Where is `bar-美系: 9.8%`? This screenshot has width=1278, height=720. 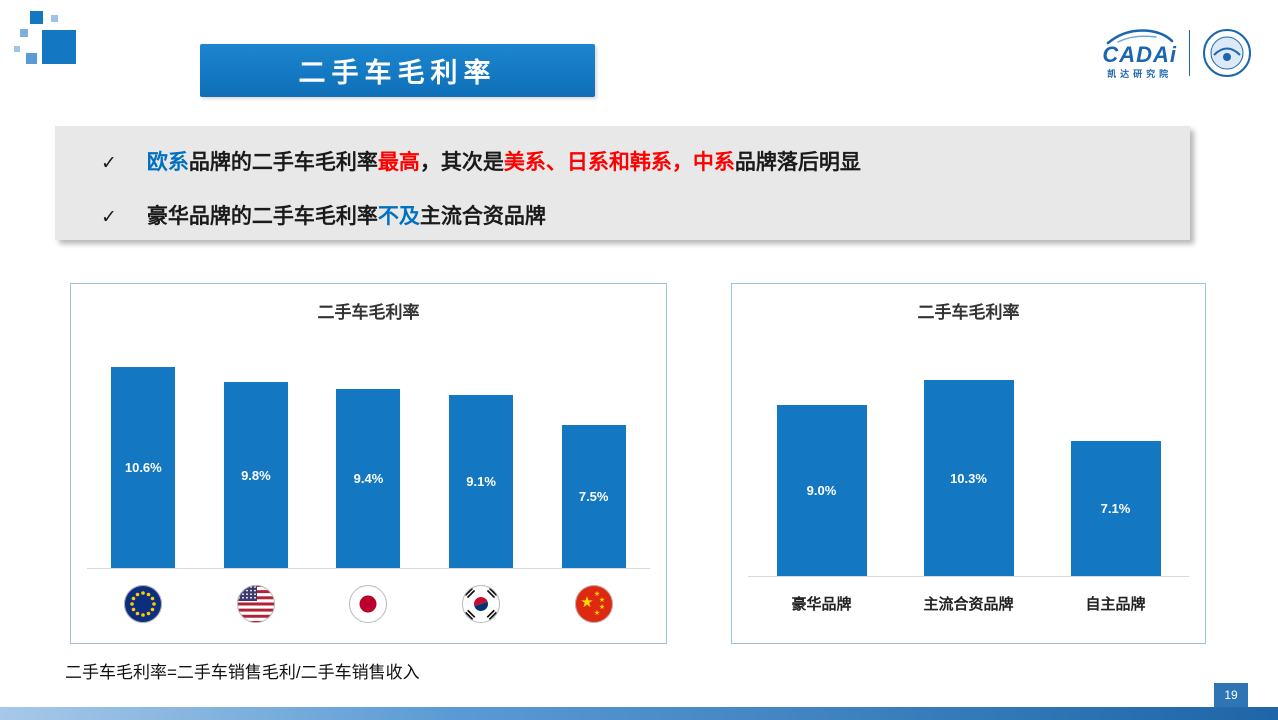 bar-美系: 9.8% is located at coordinates (255, 475).